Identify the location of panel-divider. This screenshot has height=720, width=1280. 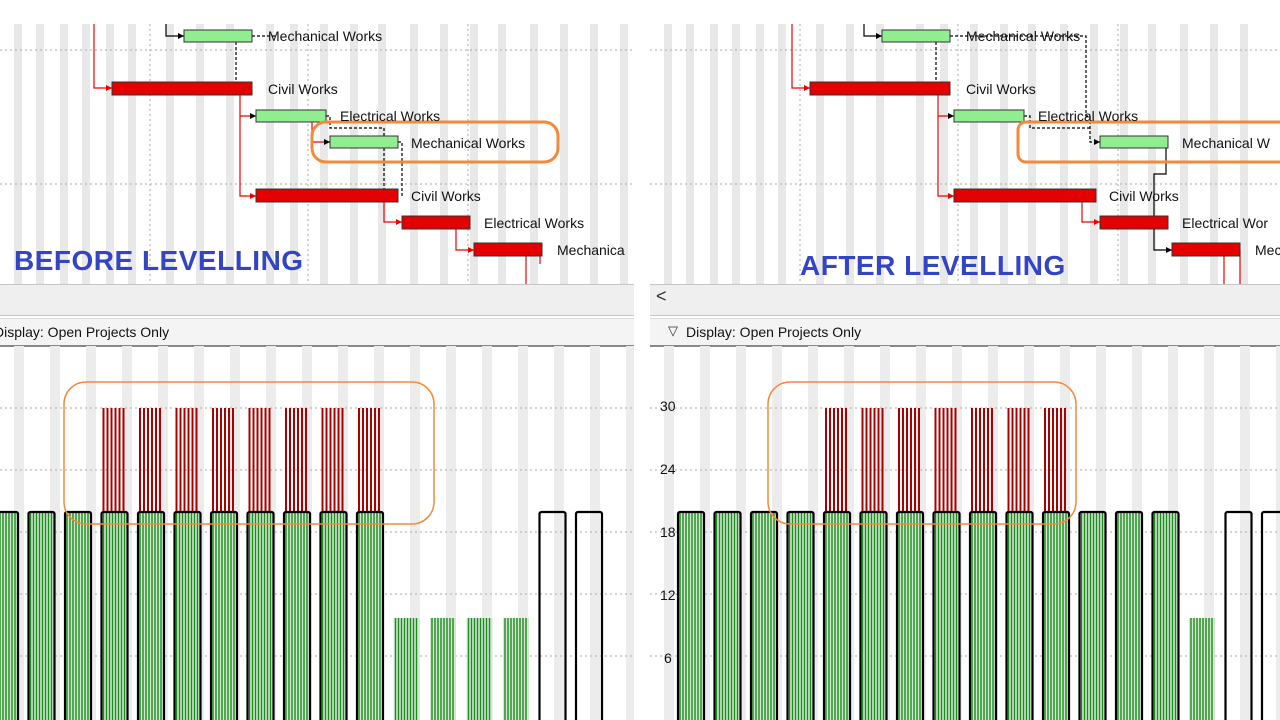
(642, 360).